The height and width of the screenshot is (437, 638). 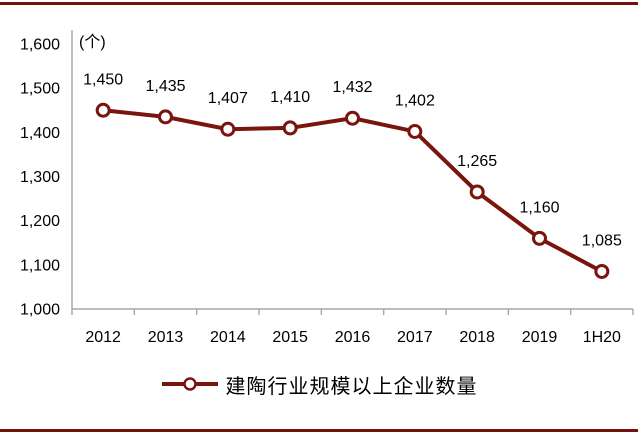 What do you see at coordinates (319, 430) in the screenshot?
I see `bottom-rule` at bounding box center [319, 430].